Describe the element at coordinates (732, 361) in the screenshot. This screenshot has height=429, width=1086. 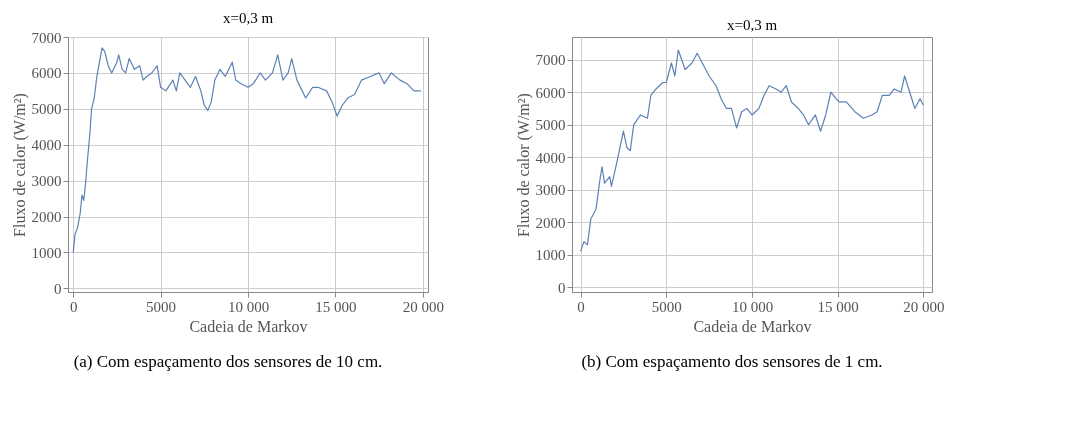
I see `text: (b) Com espaçamento dos sensores de 1 cm.` at that location.